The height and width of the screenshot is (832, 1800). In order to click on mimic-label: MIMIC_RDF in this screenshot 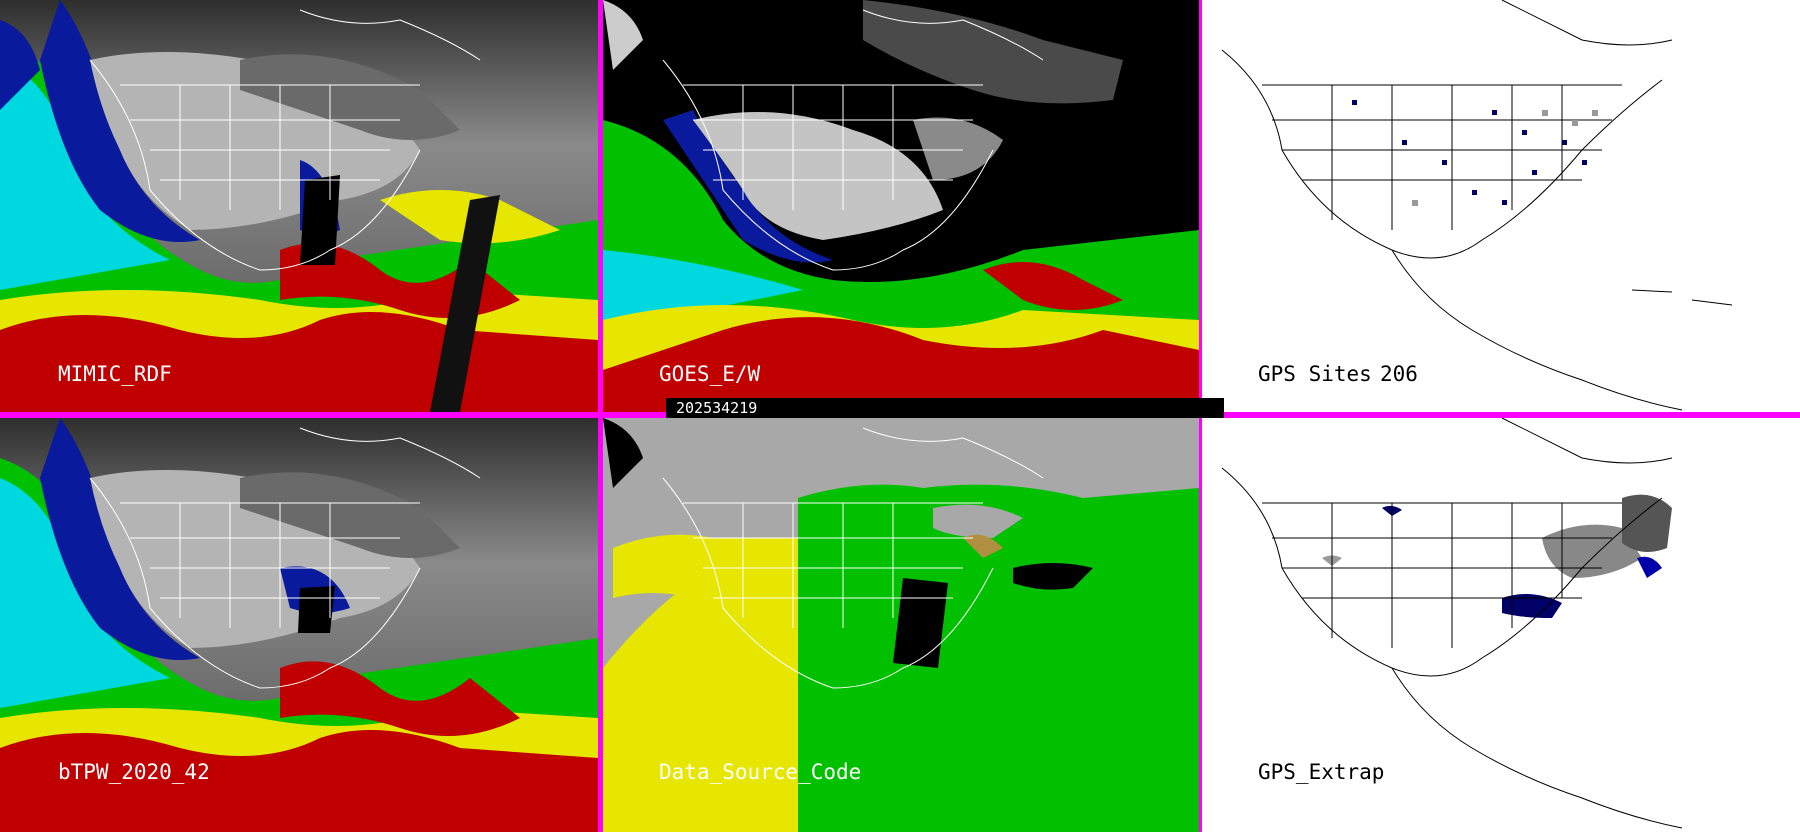, I will do `click(115, 374)`.